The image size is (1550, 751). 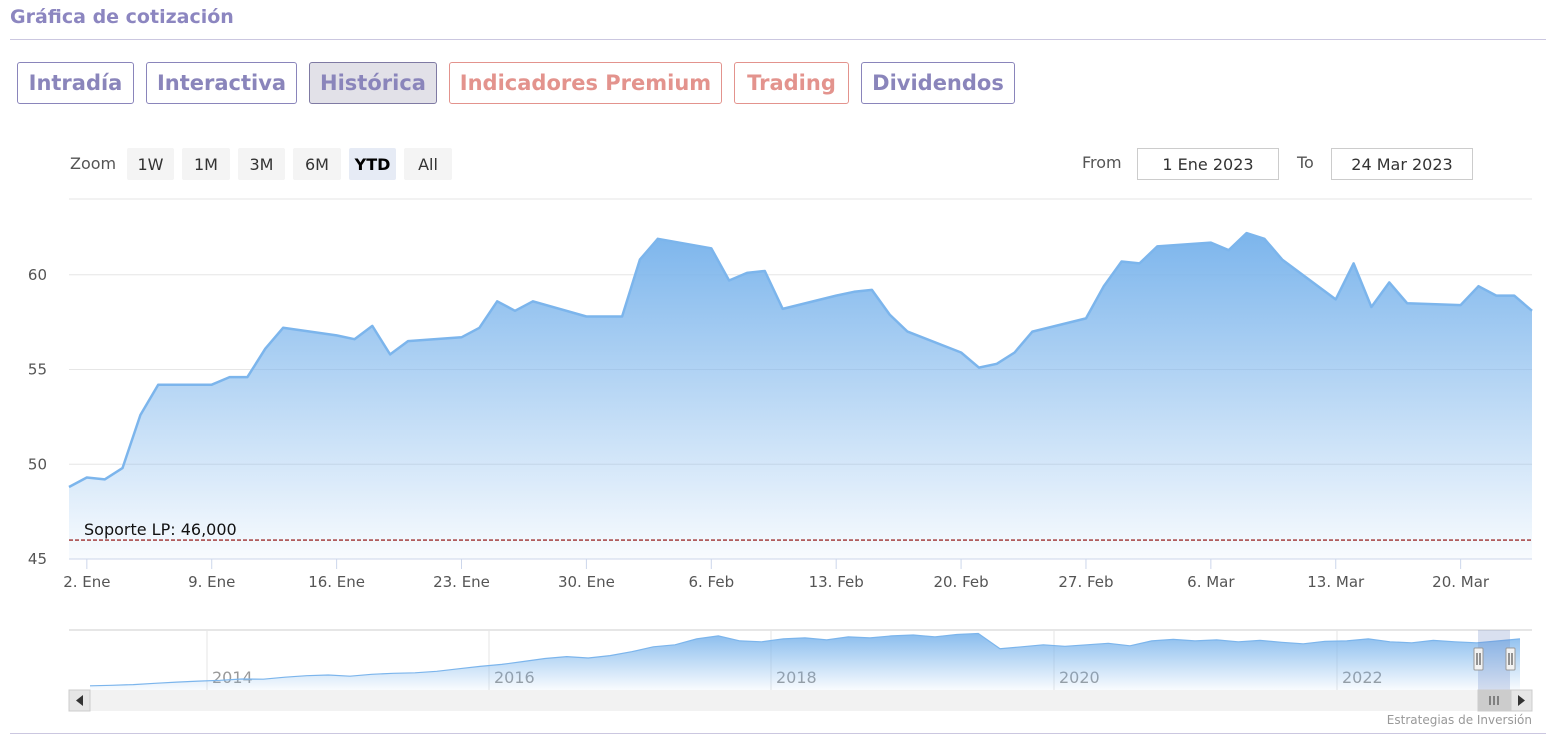 I want to click on x-tick-label: 13. Feb, so click(x=836, y=582).